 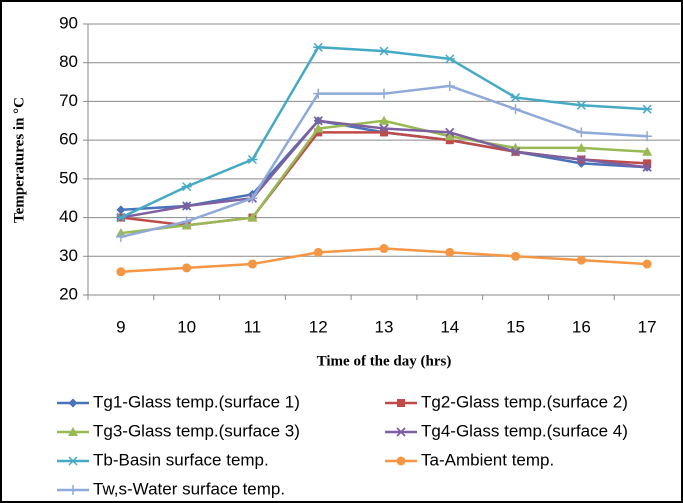 I want to click on y-tick-label: 30, so click(x=68, y=255).